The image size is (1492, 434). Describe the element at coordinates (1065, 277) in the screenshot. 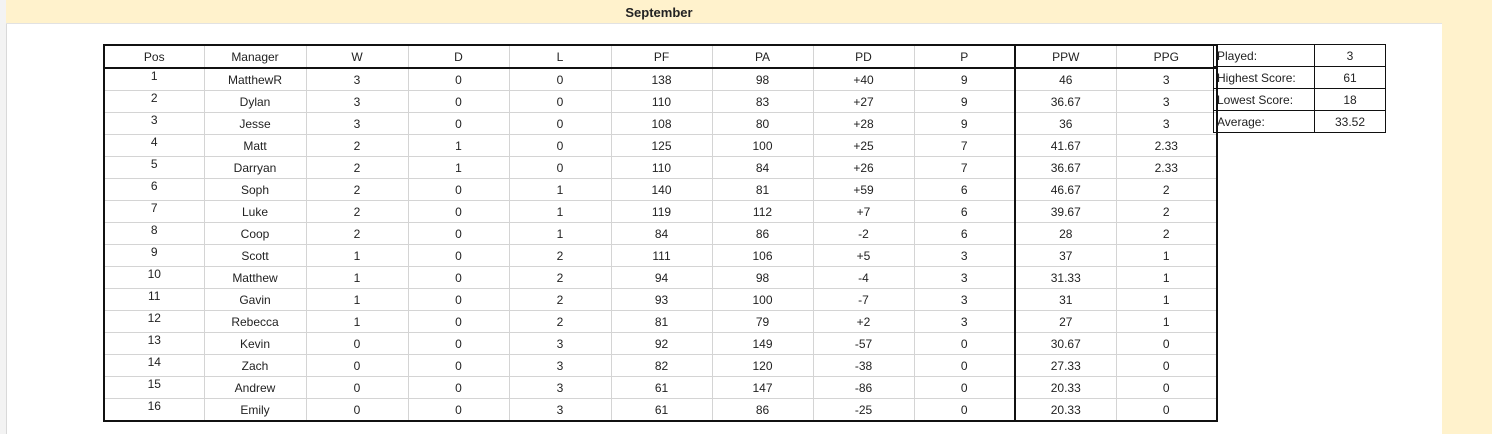

I see `cell-ppw: 31.33` at that location.